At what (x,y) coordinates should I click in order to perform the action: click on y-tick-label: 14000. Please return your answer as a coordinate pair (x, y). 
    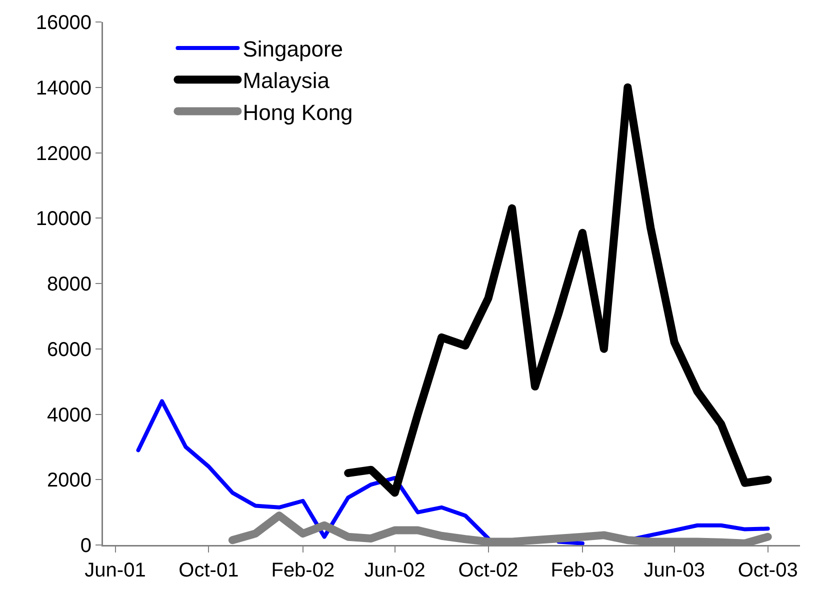
    Looking at the image, I should click on (64, 88).